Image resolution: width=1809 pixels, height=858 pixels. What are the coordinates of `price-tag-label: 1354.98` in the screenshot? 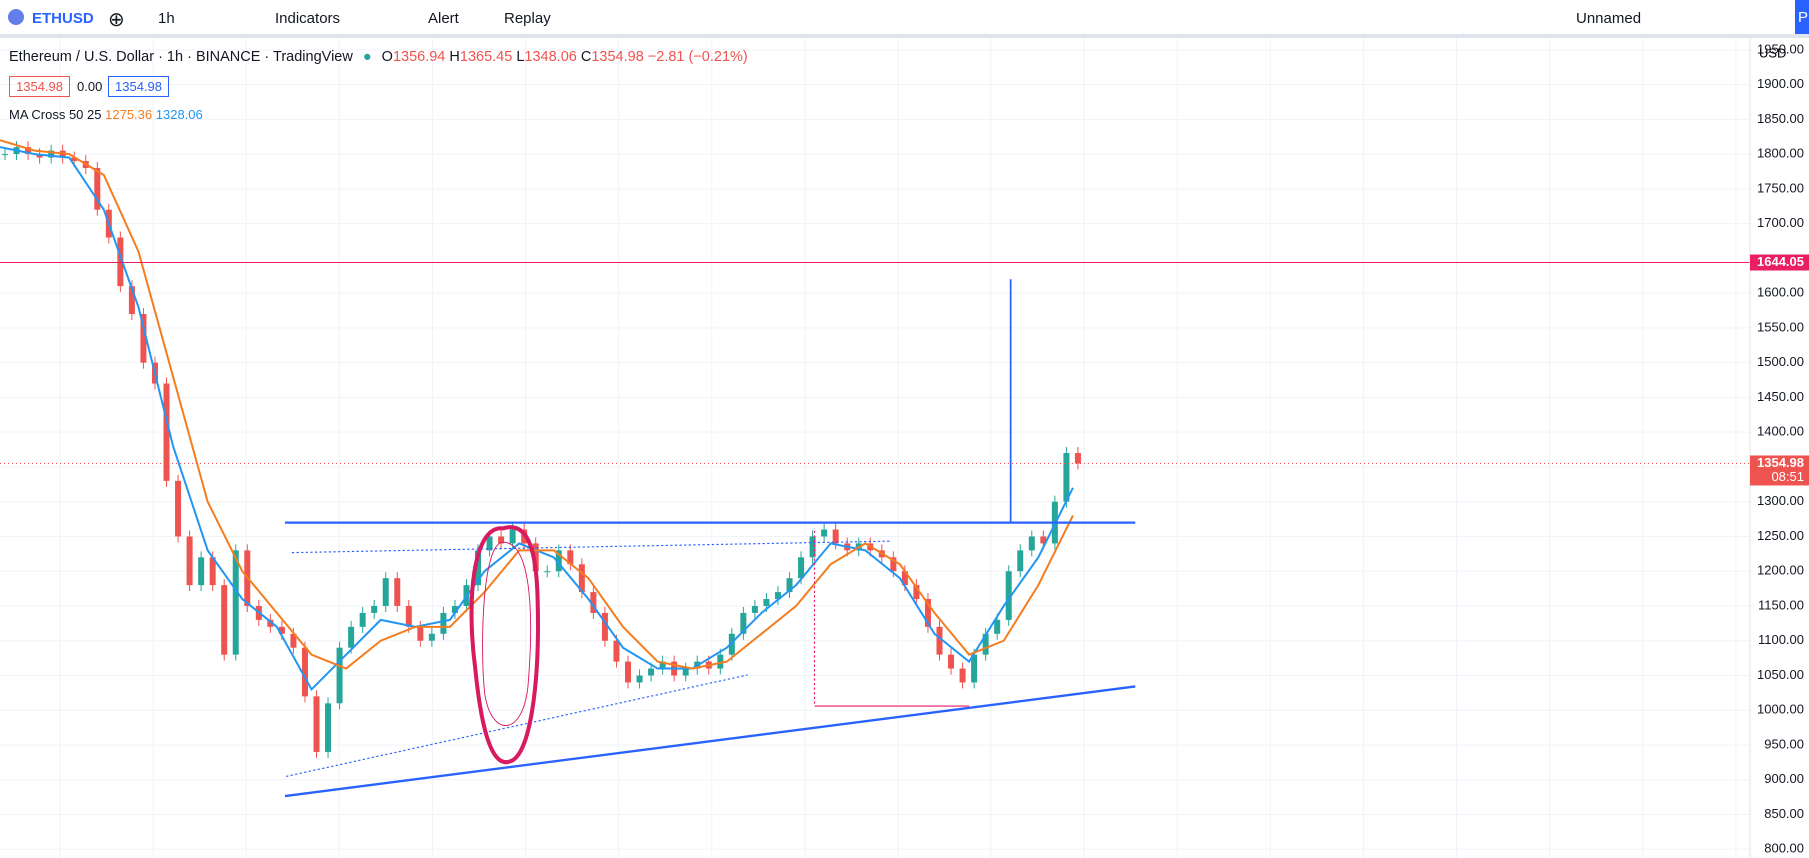 It's located at (1780, 462).